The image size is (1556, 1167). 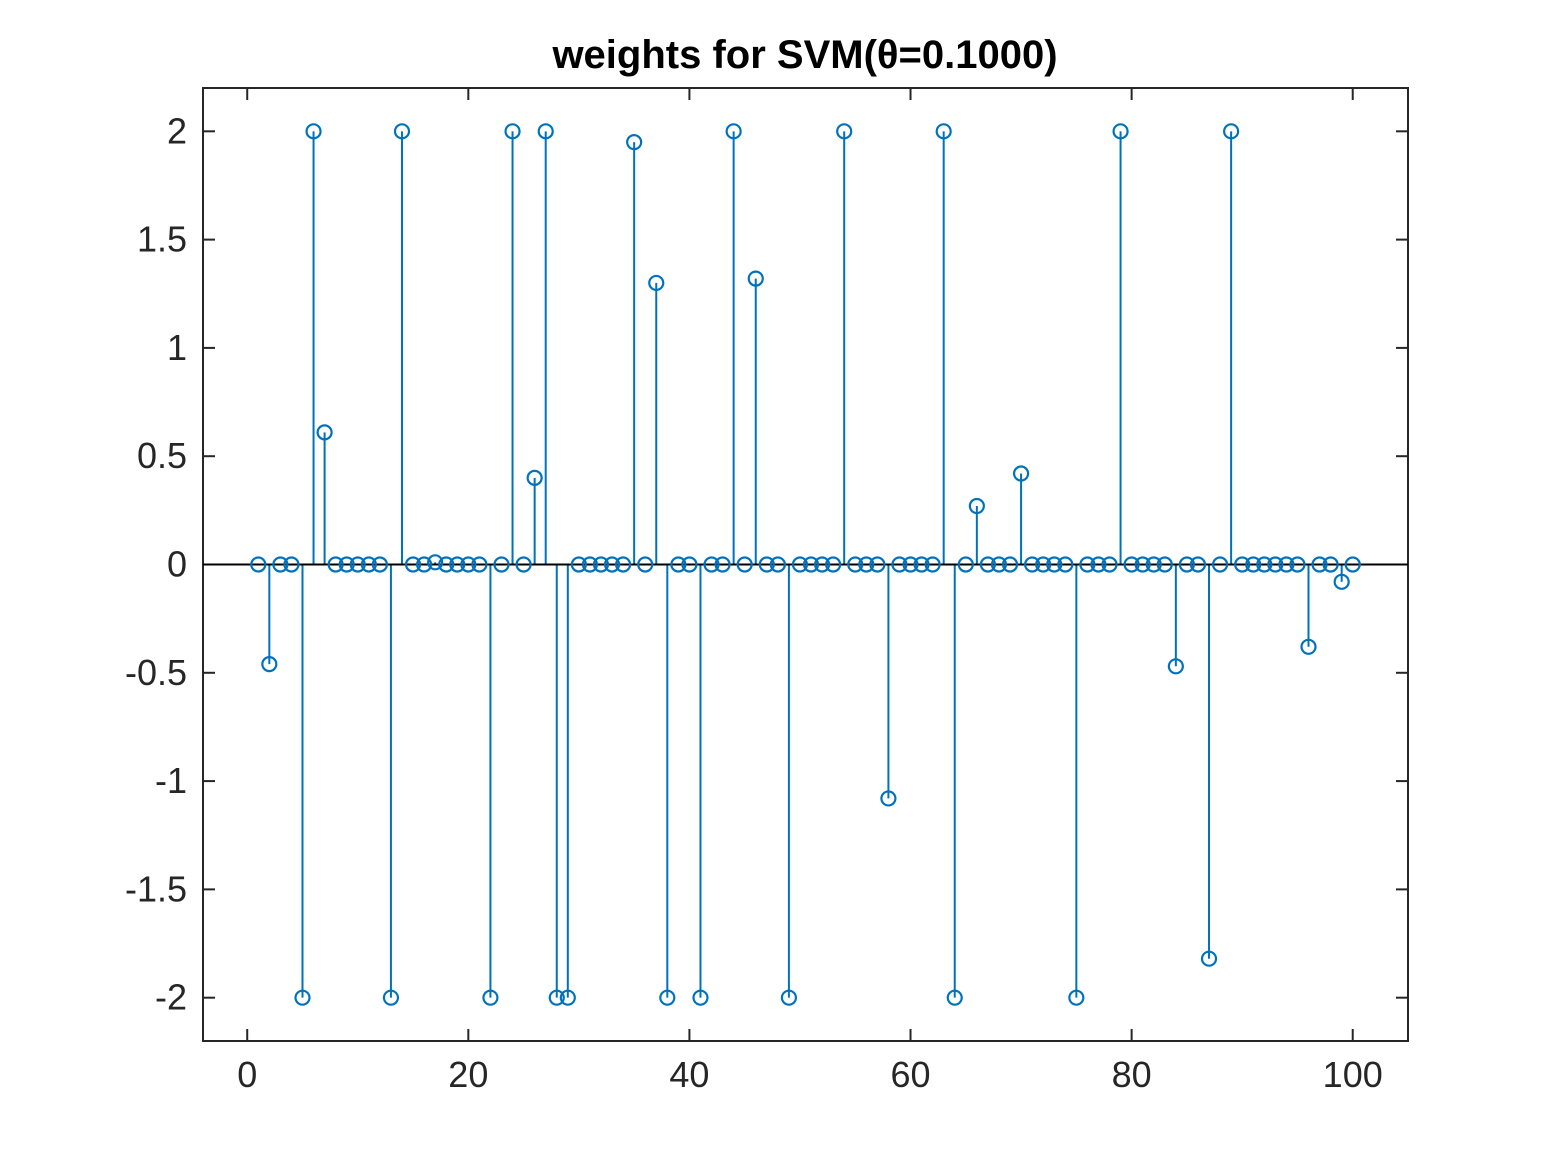 I want to click on y-tick-label: -0.5, so click(x=156, y=672).